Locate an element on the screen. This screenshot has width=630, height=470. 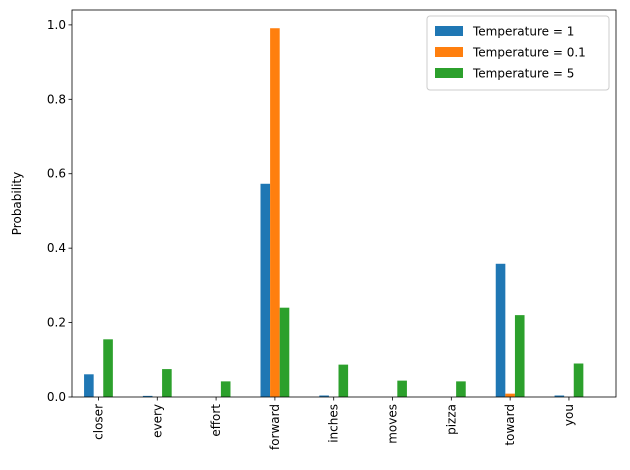
x-tick-label: every is located at coordinates (157, 421).